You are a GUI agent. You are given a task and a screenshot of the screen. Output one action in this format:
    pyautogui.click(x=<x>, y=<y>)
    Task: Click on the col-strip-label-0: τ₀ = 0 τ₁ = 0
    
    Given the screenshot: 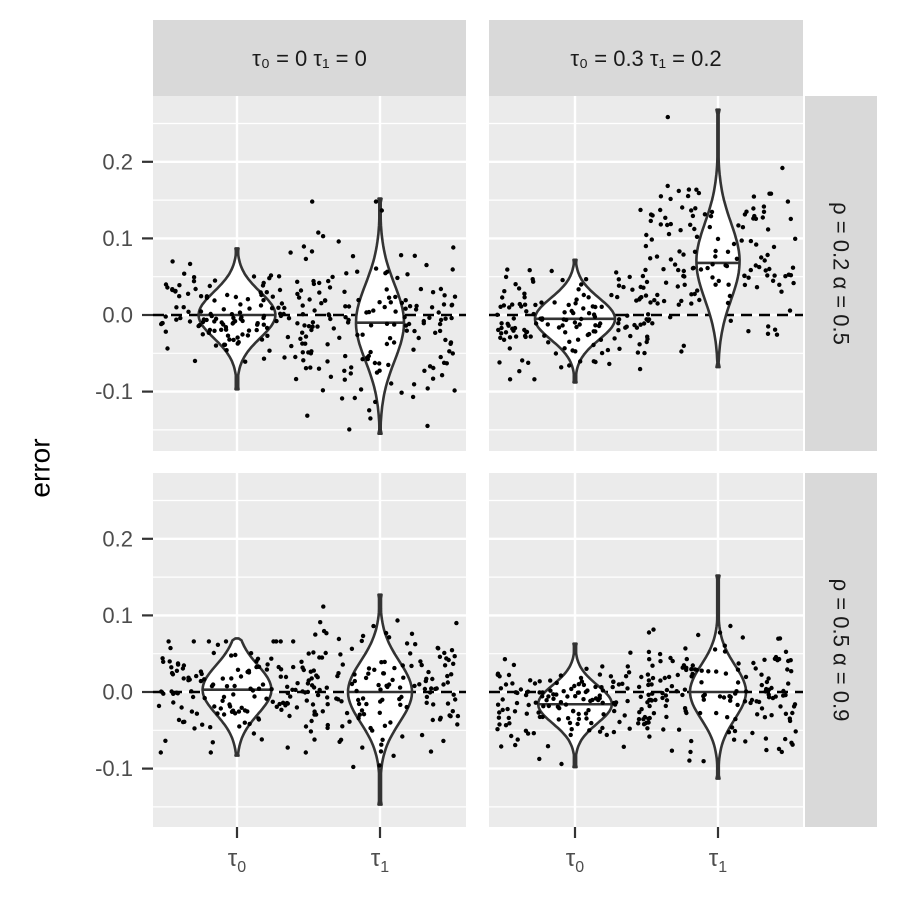 What is the action you would take?
    pyautogui.click(x=309, y=58)
    